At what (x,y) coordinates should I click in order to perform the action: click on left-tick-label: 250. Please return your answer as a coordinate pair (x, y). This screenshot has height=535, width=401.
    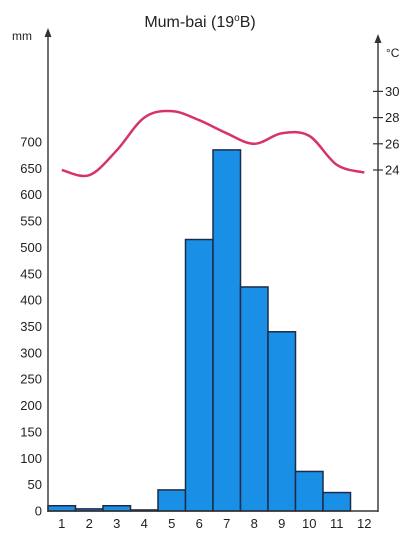
    Looking at the image, I should click on (31, 379).